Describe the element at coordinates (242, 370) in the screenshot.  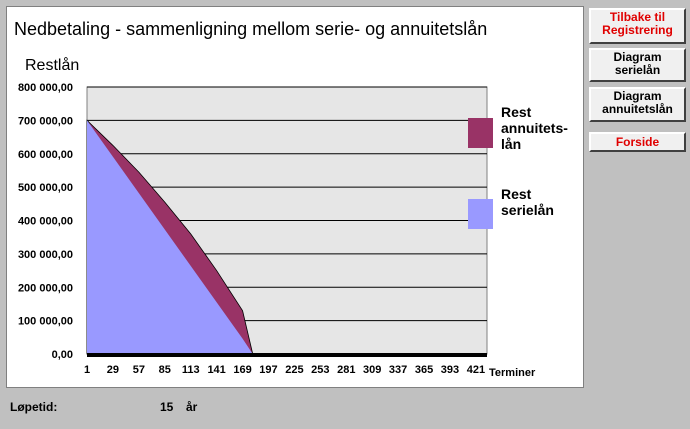
I see `x-tick-label: 169` at that location.